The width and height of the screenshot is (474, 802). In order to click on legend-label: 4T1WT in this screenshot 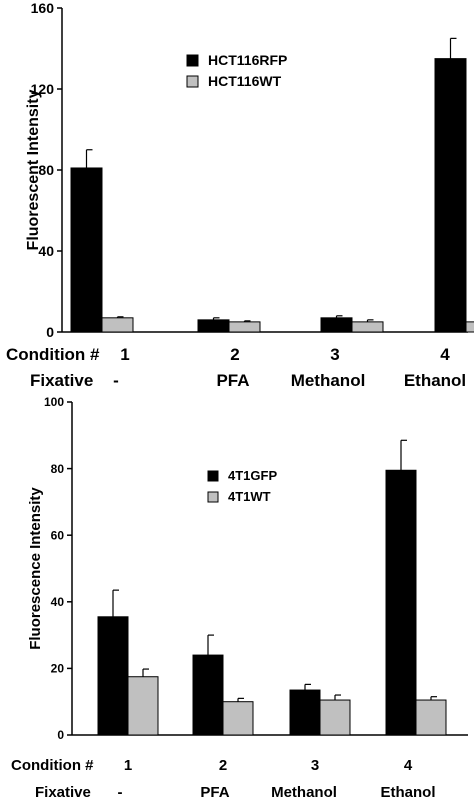, I will do `click(249, 496)`.